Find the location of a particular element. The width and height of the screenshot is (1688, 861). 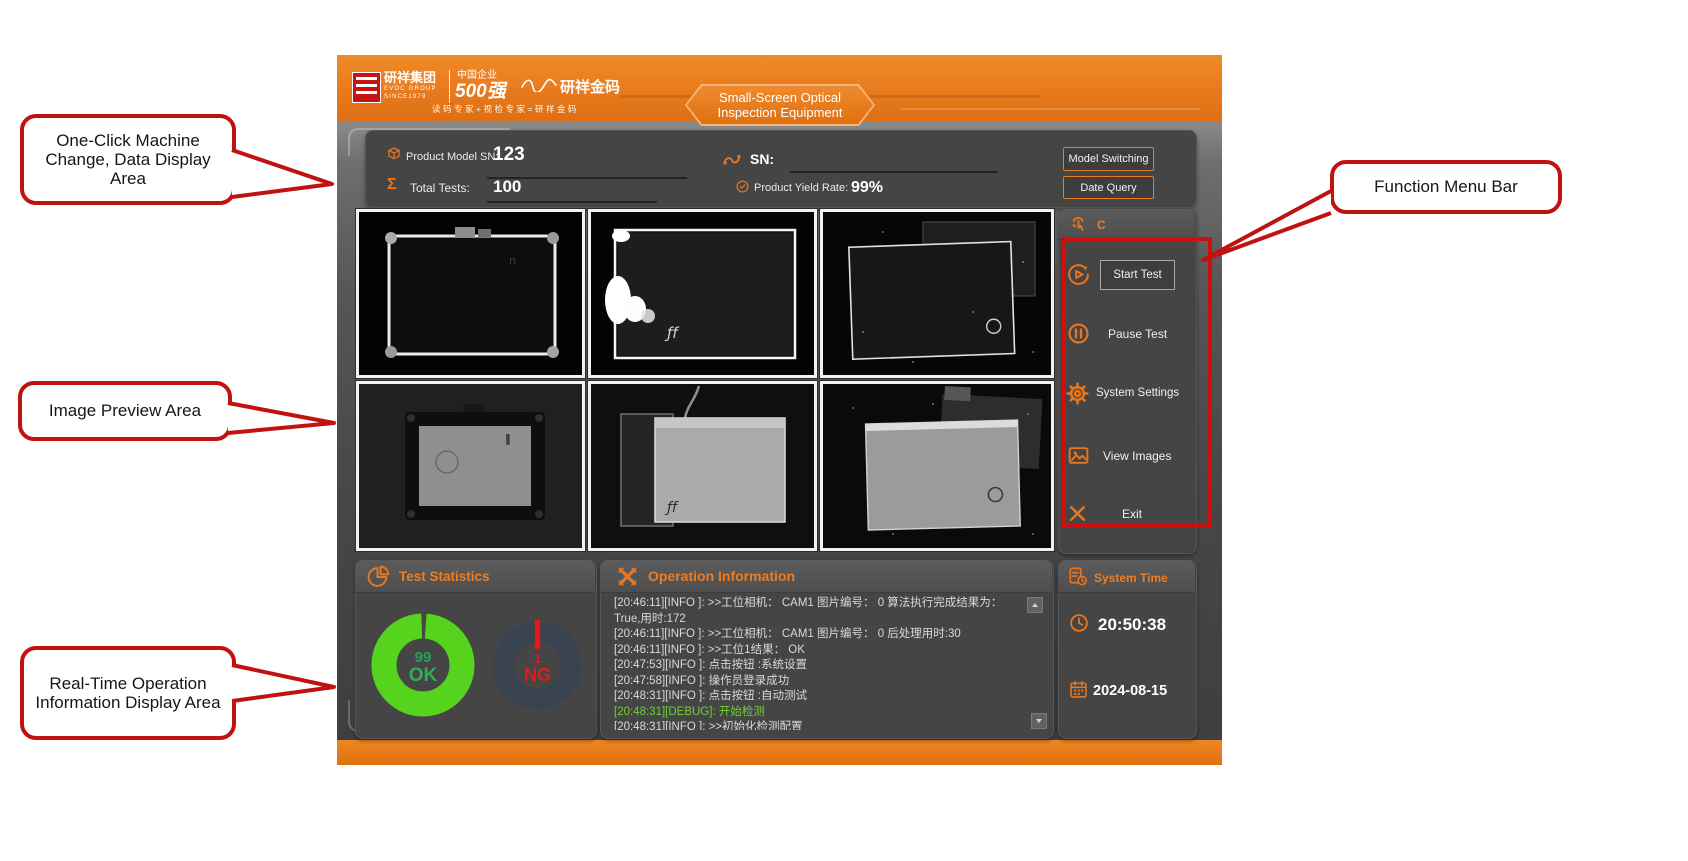

cube-icon is located at coordinates (394, 153).